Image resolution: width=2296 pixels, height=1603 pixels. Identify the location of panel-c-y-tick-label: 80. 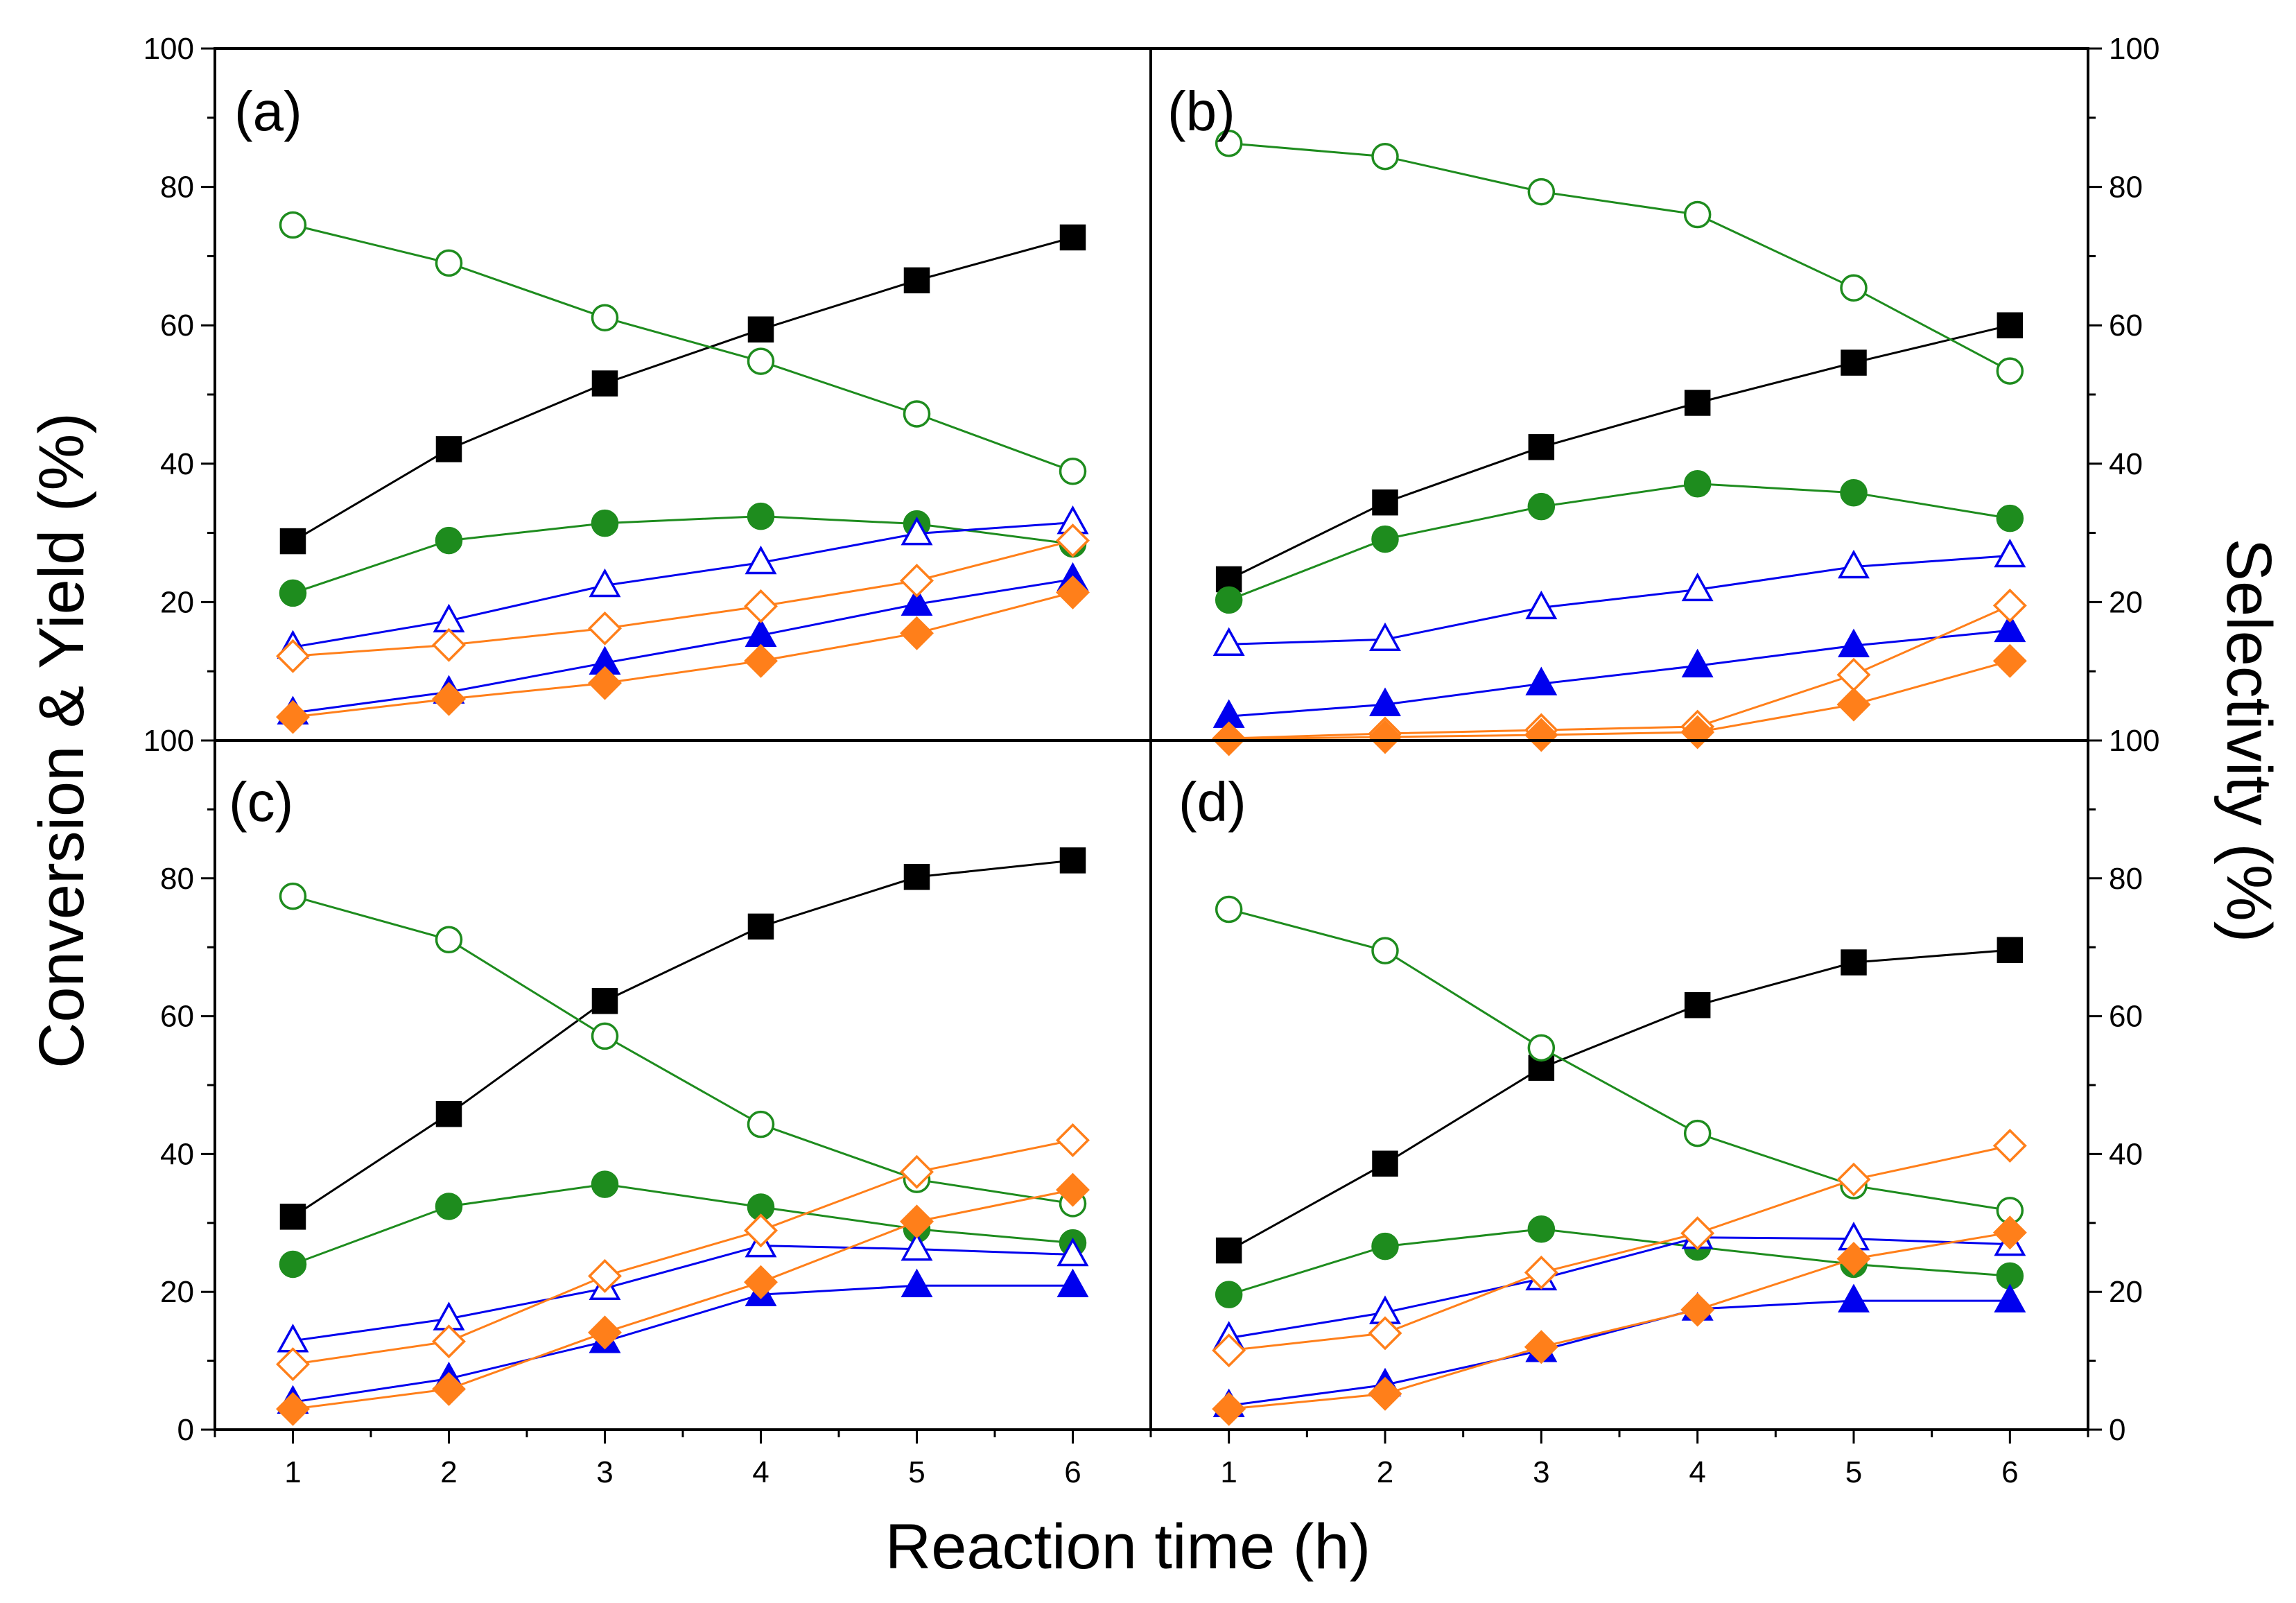
(177, 879).